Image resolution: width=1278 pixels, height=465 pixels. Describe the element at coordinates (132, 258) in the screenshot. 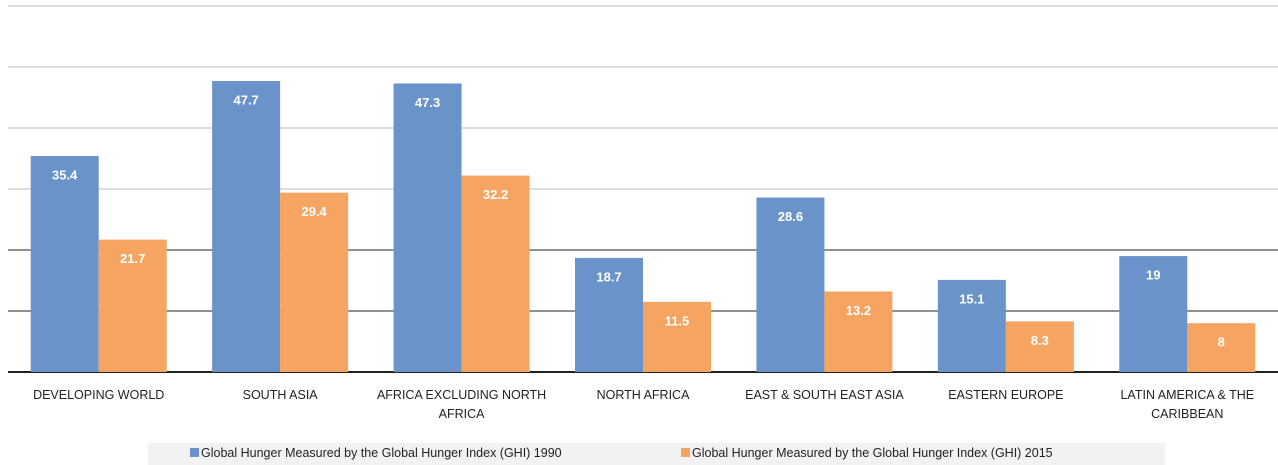

I see `value-label: 21.7` at that location.